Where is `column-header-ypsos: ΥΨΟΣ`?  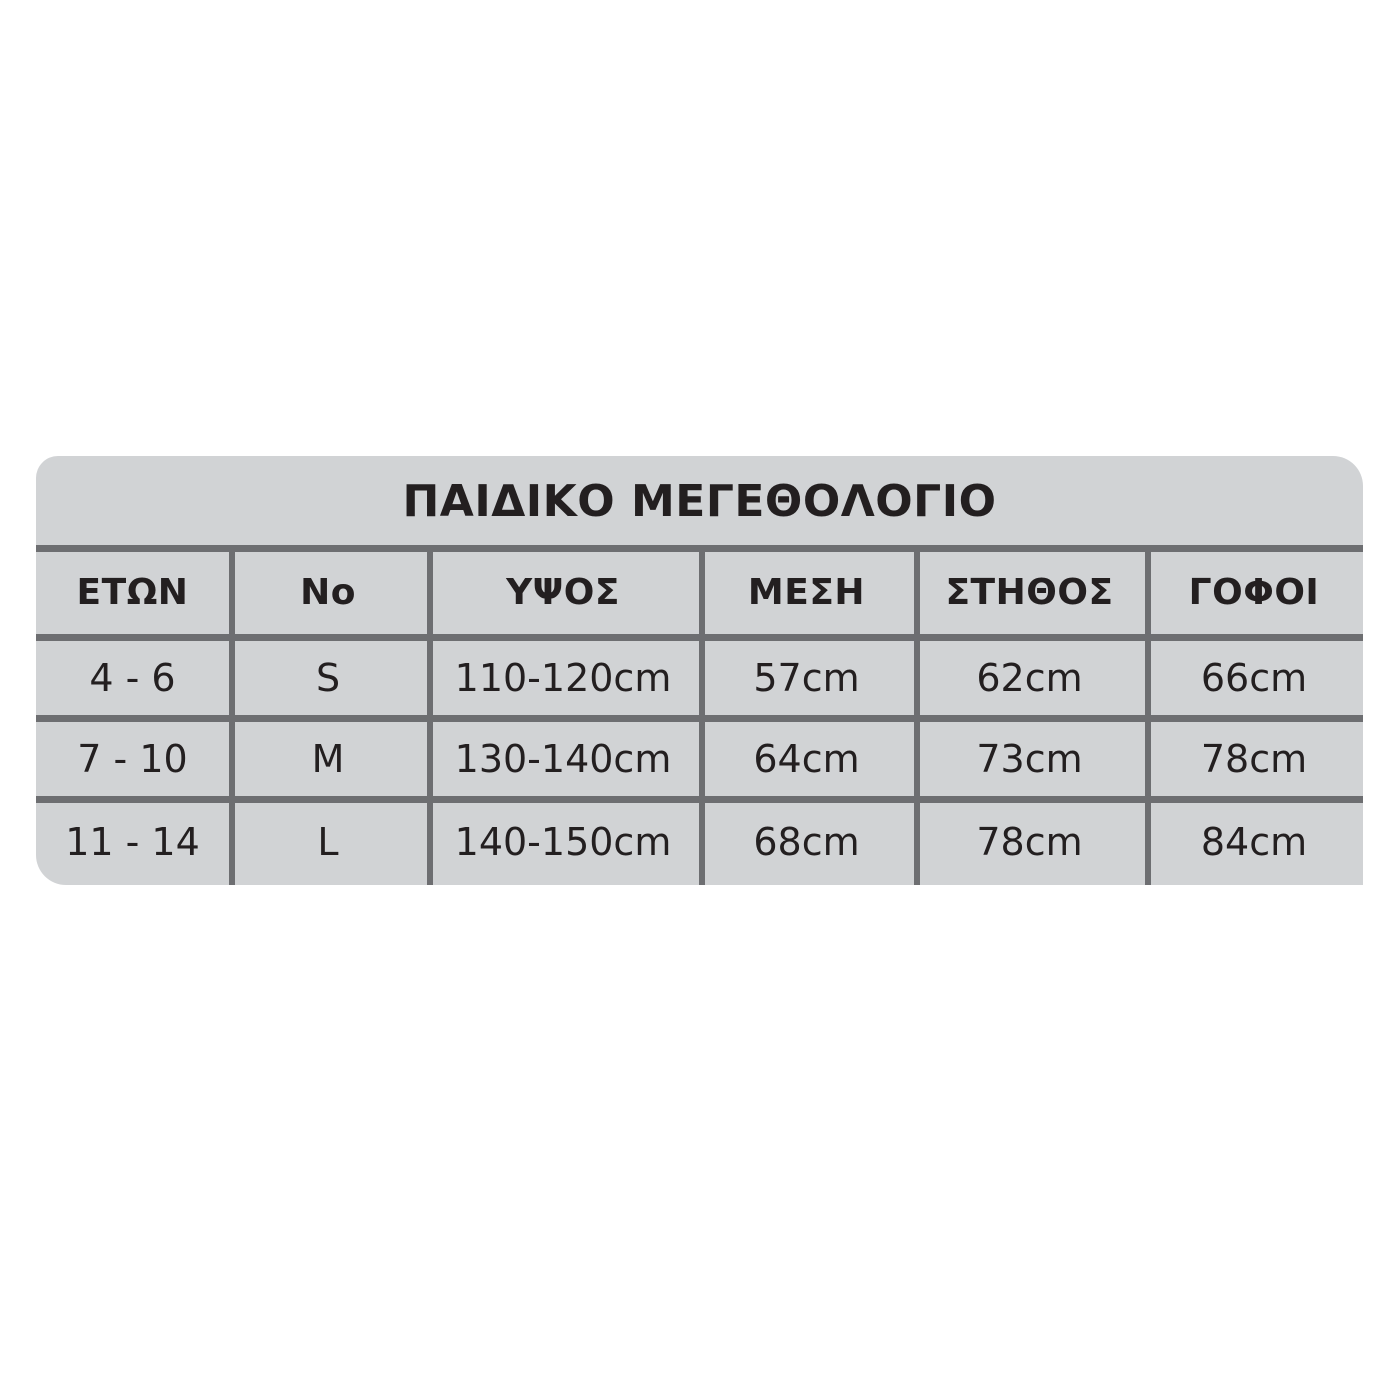
column-header-ypsos: ΥΨΟΣ is located at coordinates (563, 592).